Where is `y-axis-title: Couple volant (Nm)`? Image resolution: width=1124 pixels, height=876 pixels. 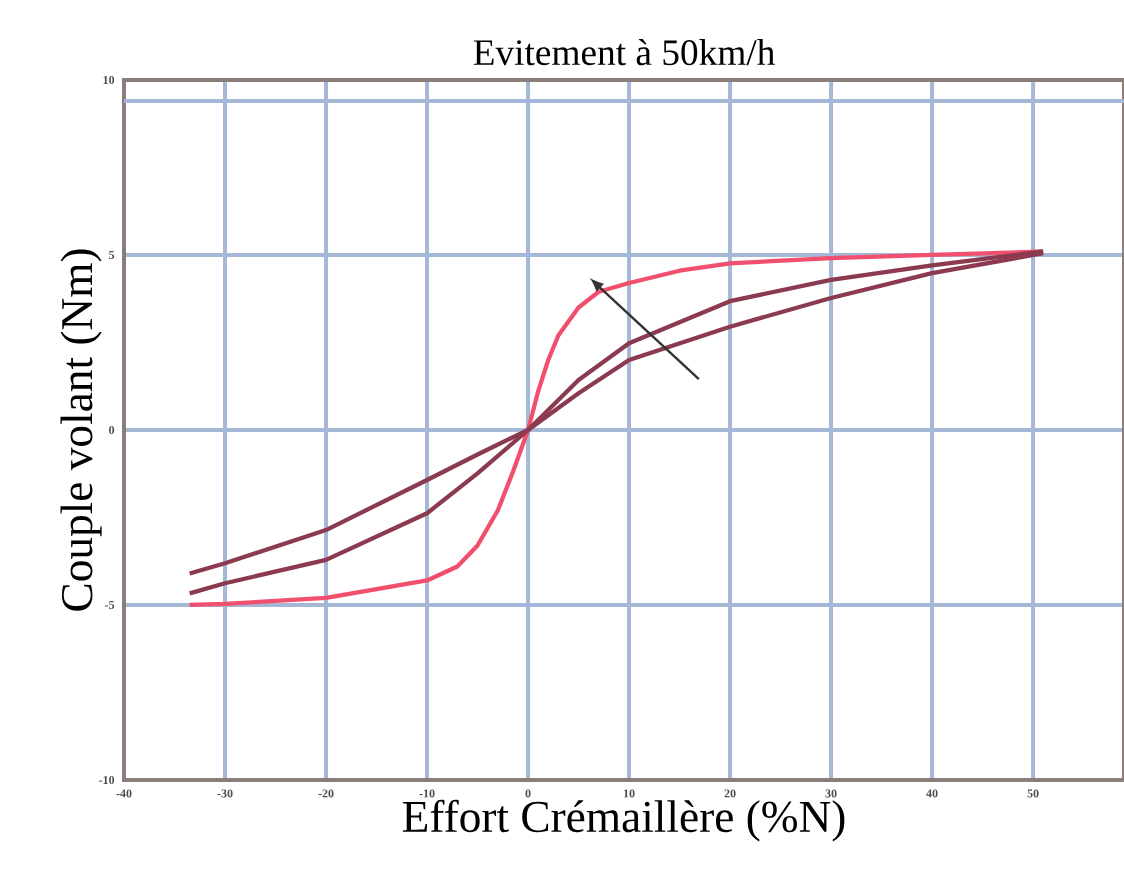 y-axis-title: Couple volant (Nm) is located at coordinates (81, 430).